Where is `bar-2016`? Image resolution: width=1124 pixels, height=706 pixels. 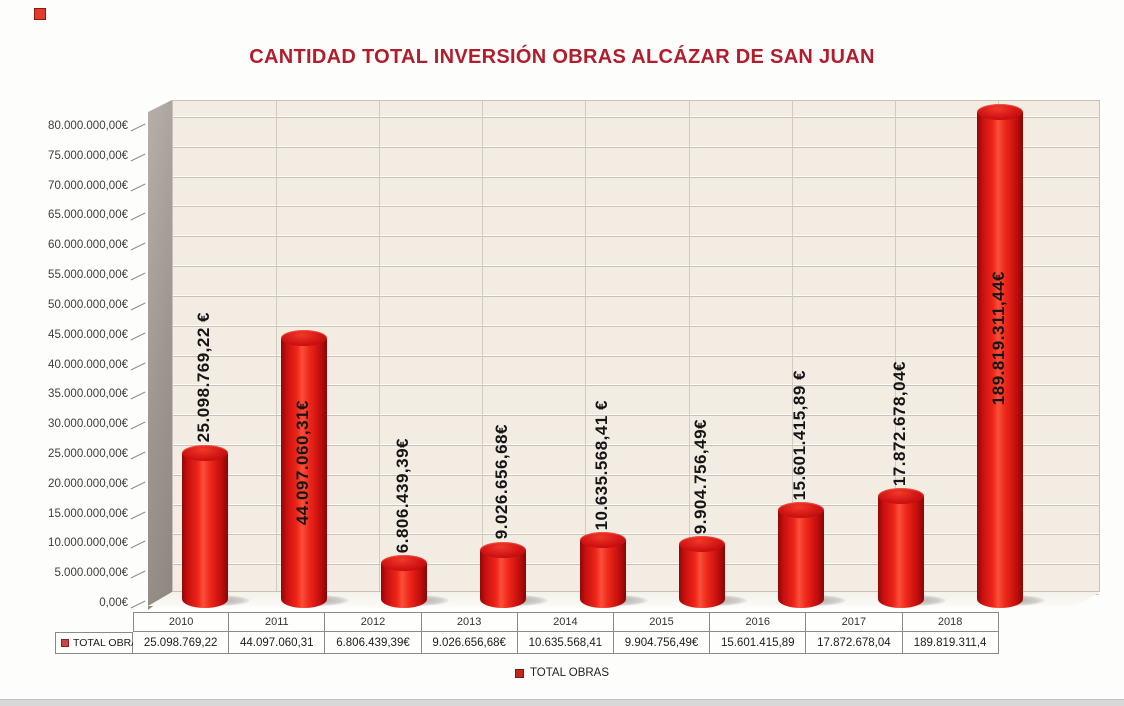 bar-2016 is located at coordinates (801, 559).